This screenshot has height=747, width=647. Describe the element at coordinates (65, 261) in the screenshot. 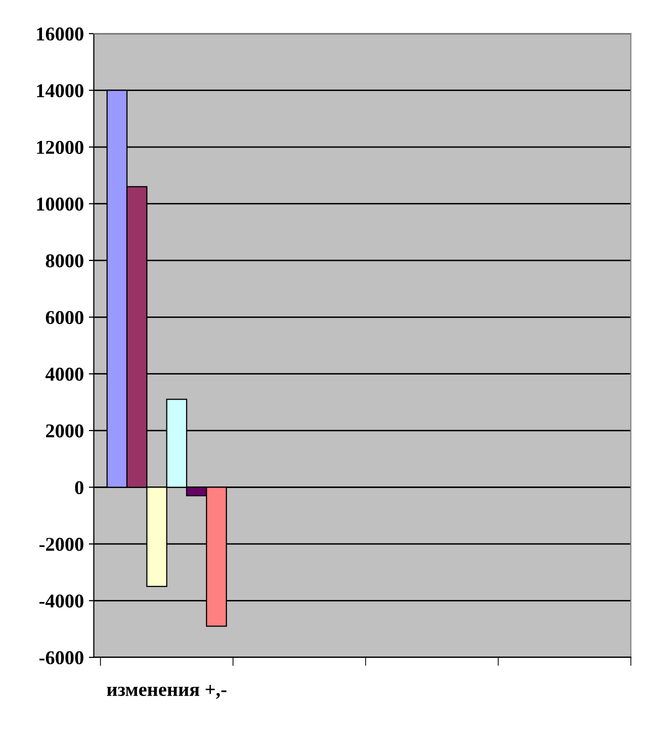

I see `y-tick-label: 8000` at that location.